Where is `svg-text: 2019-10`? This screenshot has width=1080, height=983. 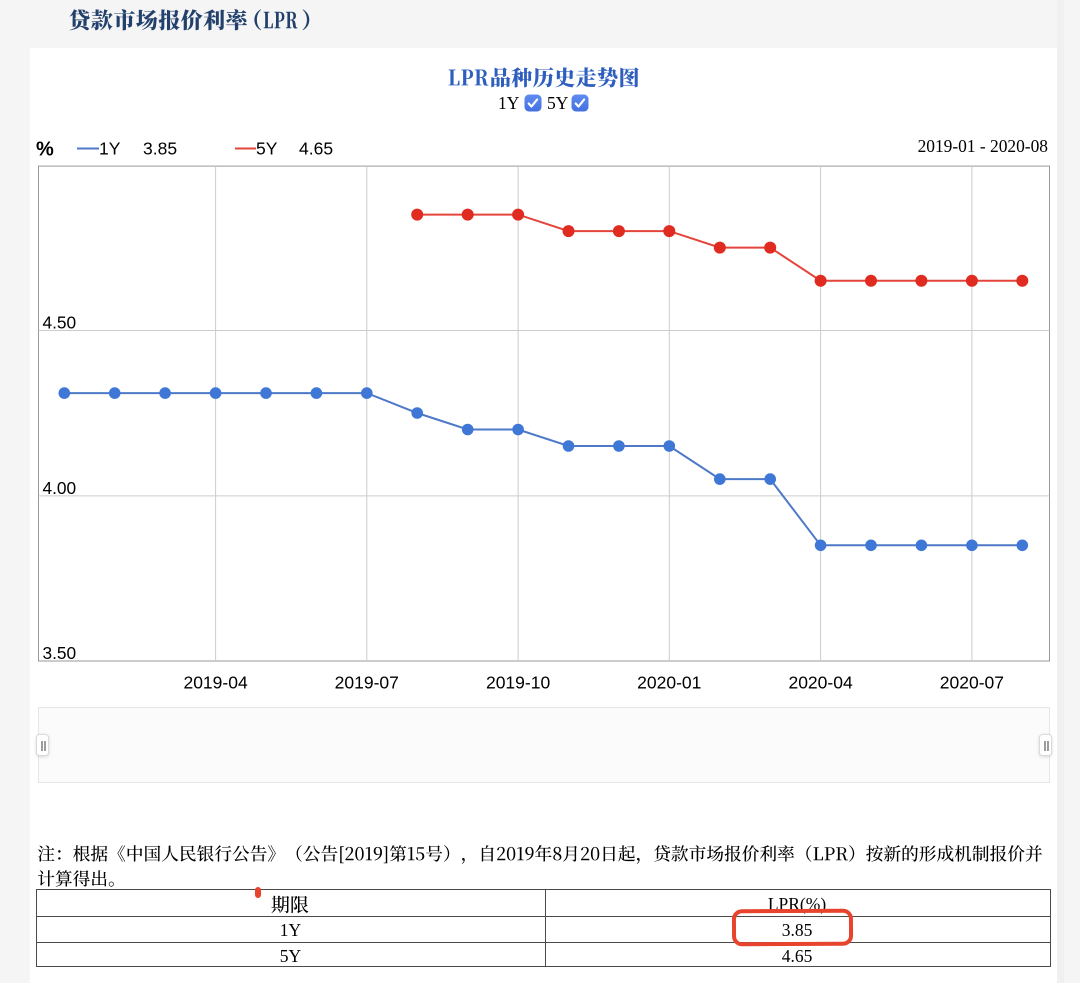
svg-text: 2019-10 is located at coordinates (518, 683).